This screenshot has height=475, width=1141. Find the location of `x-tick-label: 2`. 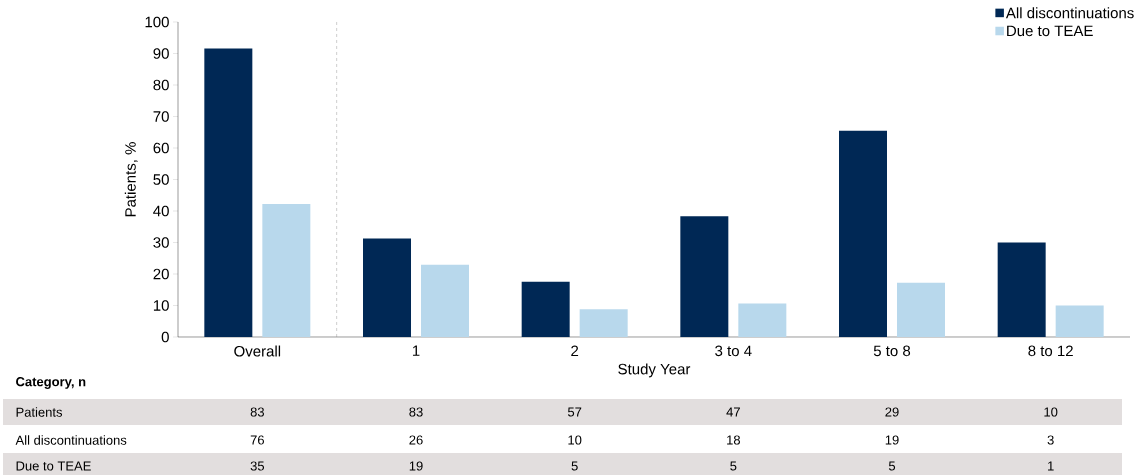

x-tick-label: 2 is located at coordinates (575, 351).